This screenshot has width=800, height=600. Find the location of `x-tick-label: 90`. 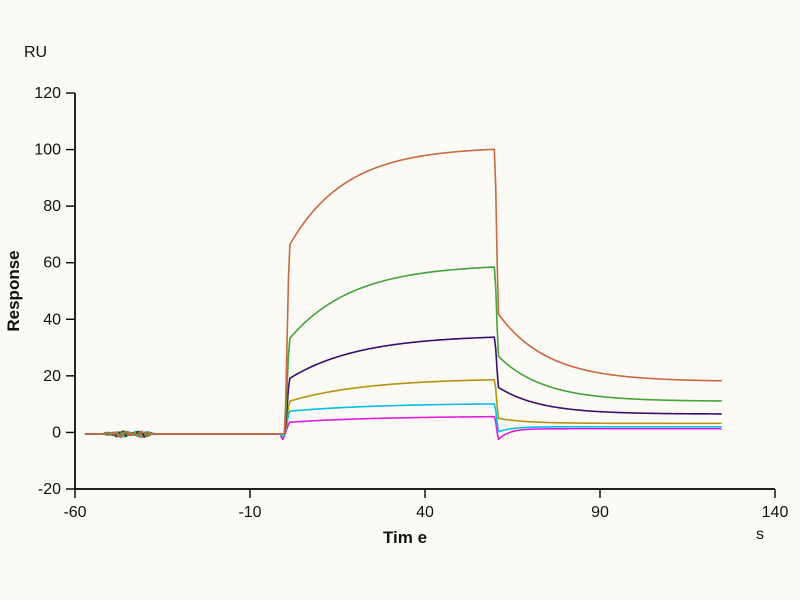

x-tick-label: 90 is located at coordinates (600, 512).